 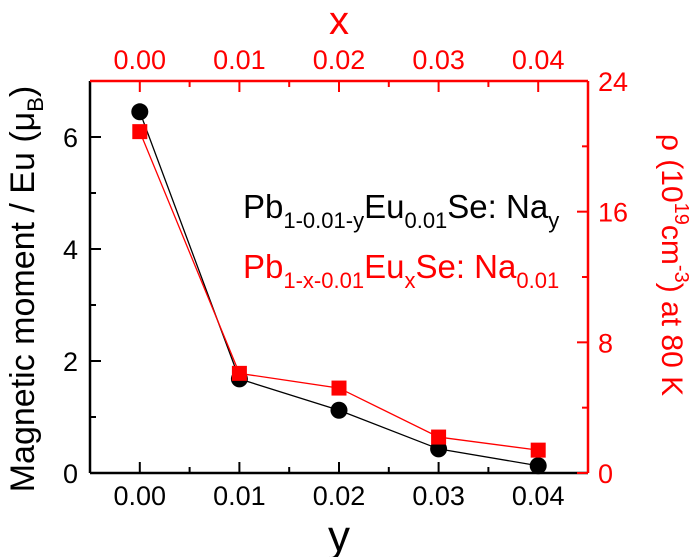 What do you see at coordinates (681, 274) in the screenshot?
I see `y-right-title-unit-exp: -3` at bounding box center [681, 274].